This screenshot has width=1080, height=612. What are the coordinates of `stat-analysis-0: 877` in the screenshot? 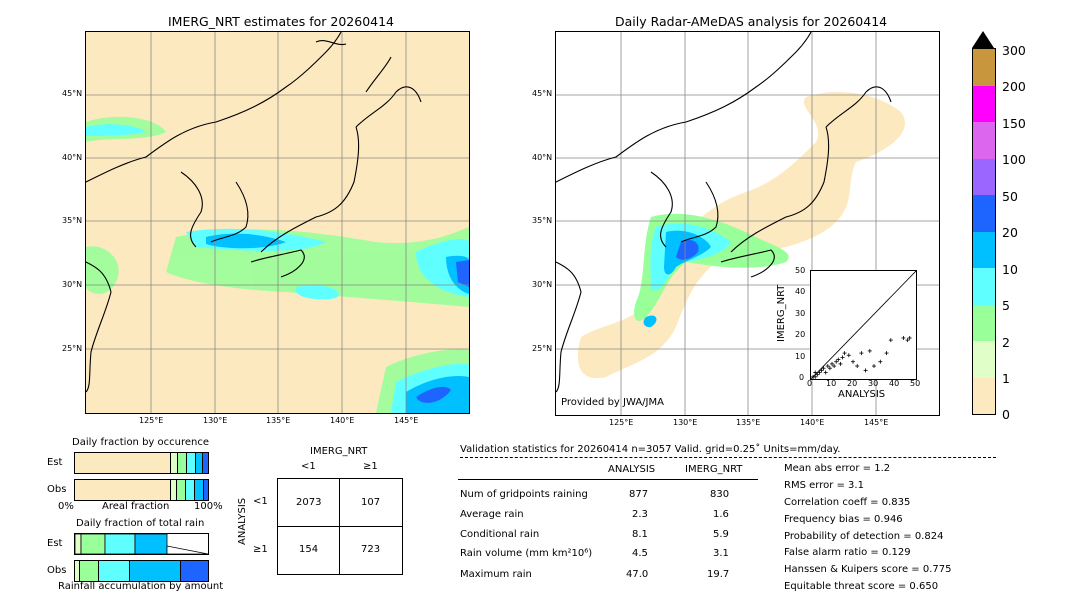 It's located at (639, 494).